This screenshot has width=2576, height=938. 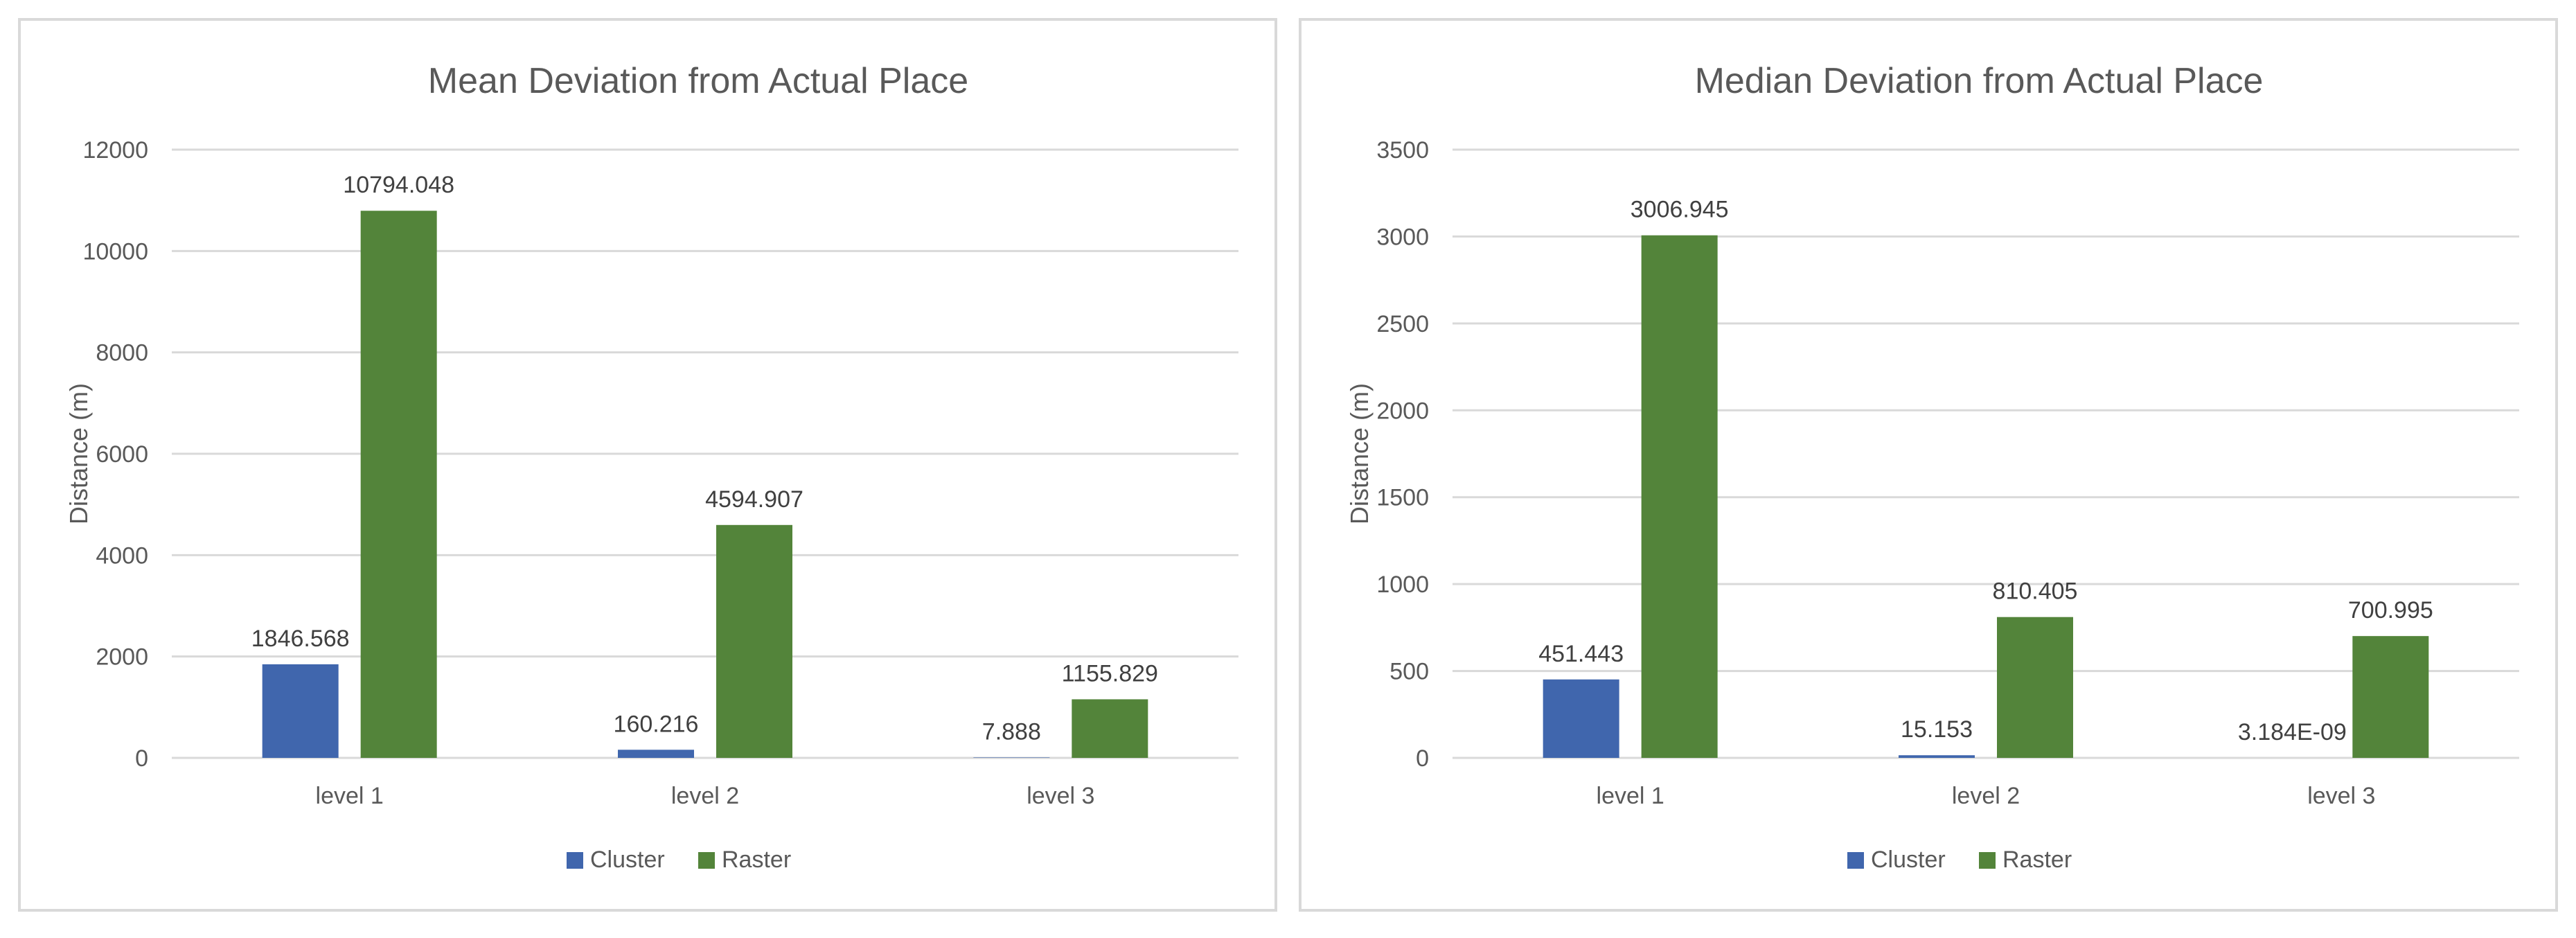 What do you see at coordinates (398, 185) in the screenshot?
I see `data-label: 10794.048` at bounding box center [398, 185].